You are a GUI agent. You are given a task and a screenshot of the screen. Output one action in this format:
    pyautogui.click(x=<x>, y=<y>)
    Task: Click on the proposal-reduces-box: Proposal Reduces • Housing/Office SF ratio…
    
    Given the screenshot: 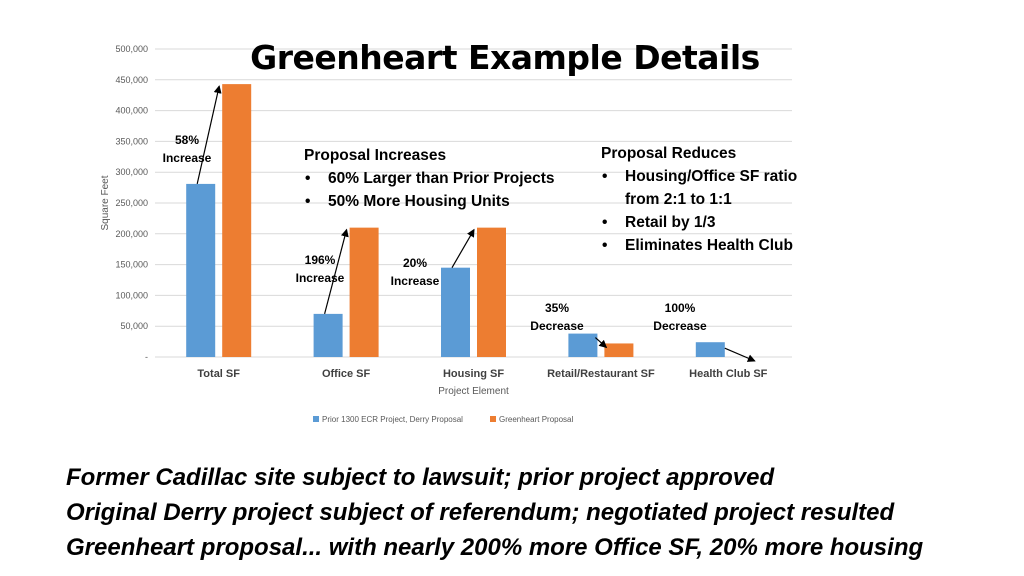 What is the action you would take?
    pyautogui.click(x=699, y=199)
    